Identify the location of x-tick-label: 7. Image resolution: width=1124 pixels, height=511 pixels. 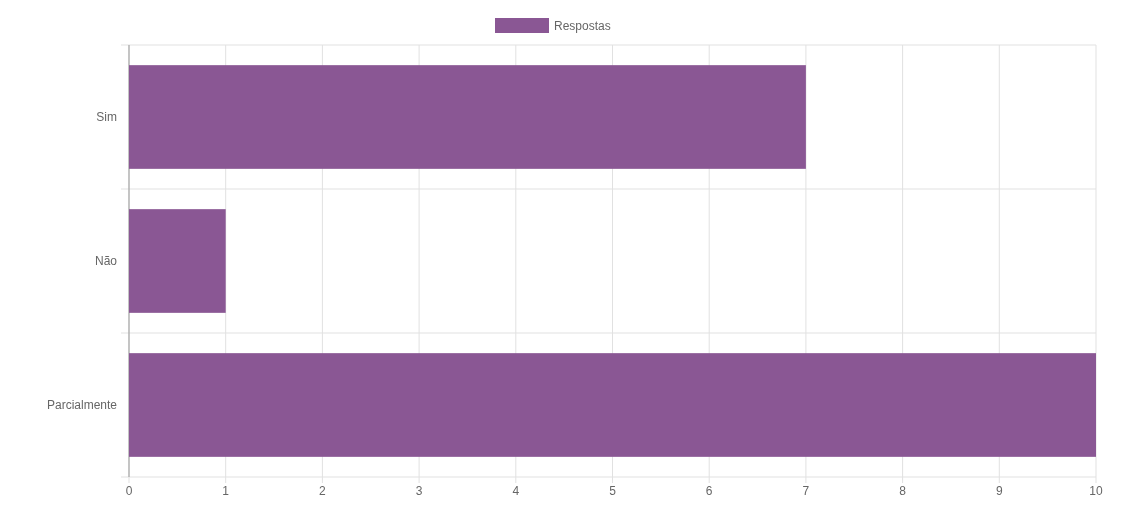
(806, 491).